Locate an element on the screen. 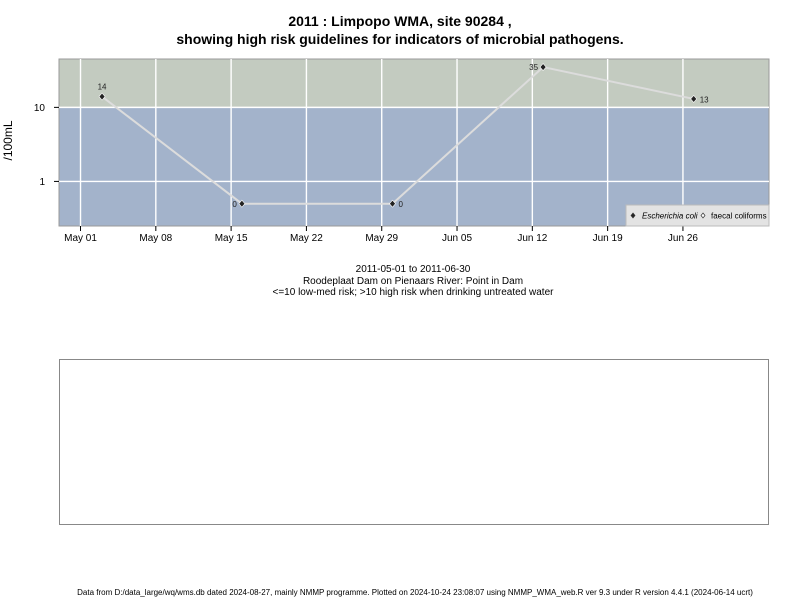 Image resolution: width=800 pixels, height=600 pixels. x-tick-label: May 22 is located at coordinates (306, 238).